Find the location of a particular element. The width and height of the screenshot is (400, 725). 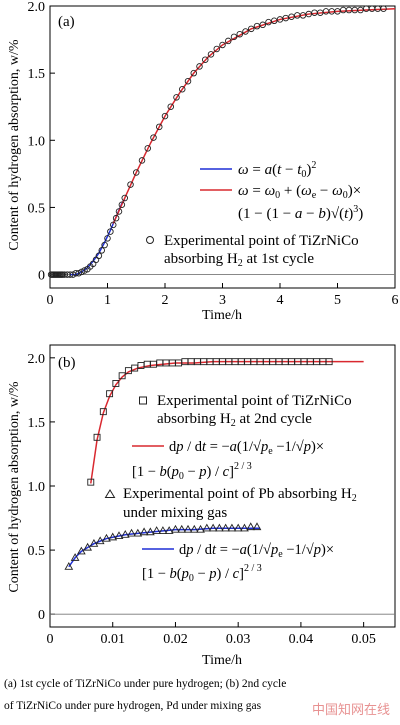

legend-label-blue-model-line2: [1 − b(p0 − p) / c]2 / 3 is located at coordinates (202, 573).